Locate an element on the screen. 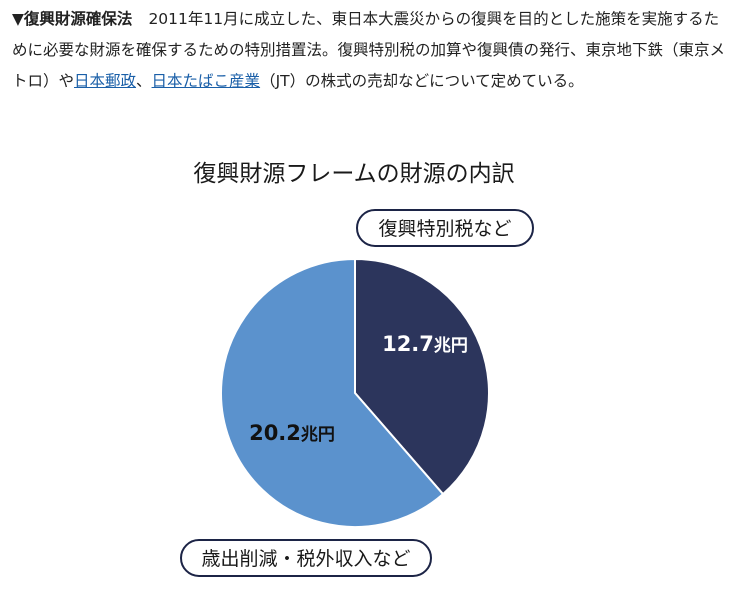 The width and height of the screenshot is (737, 599). chart-title: 復興財源フレームの財源の内訳 is located at coordinates (353, 174).